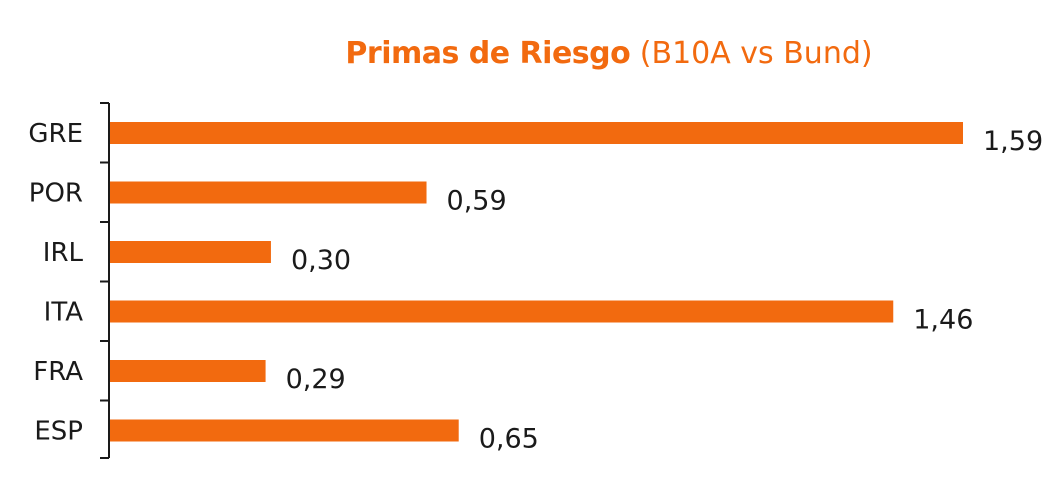 Image resolution: width=1048 pixels, height=498 pixels. Describe the element at coordinates (316, 379) in the screenshot. I see `value-label-fra: 0,29` at that location.